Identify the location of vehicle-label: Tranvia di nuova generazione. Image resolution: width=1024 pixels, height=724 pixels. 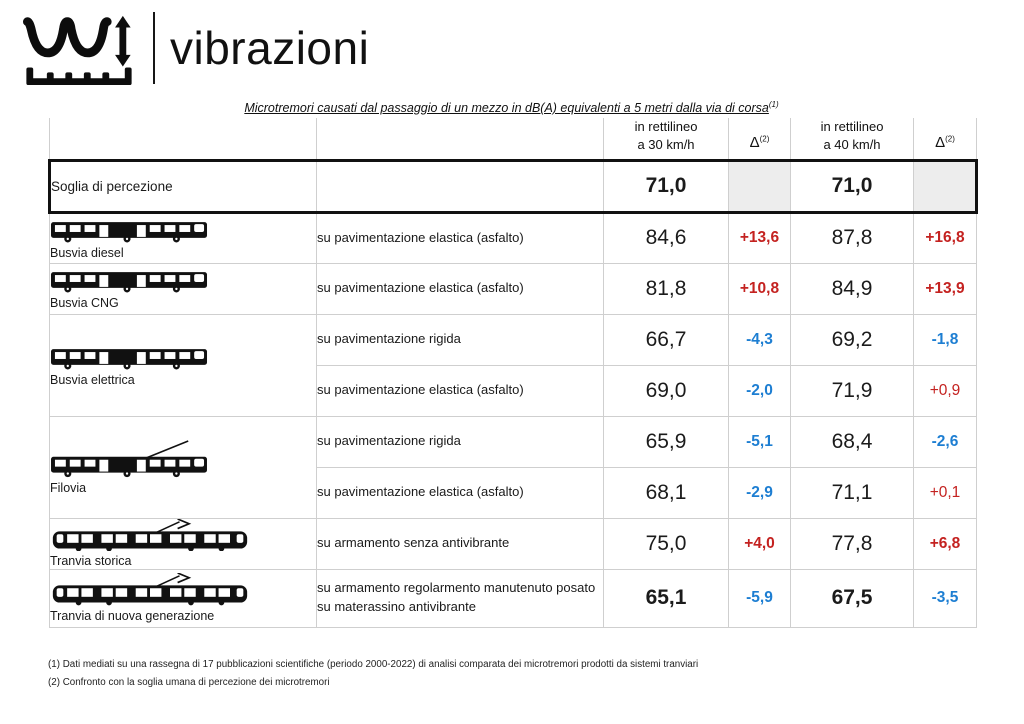
(132, 615).